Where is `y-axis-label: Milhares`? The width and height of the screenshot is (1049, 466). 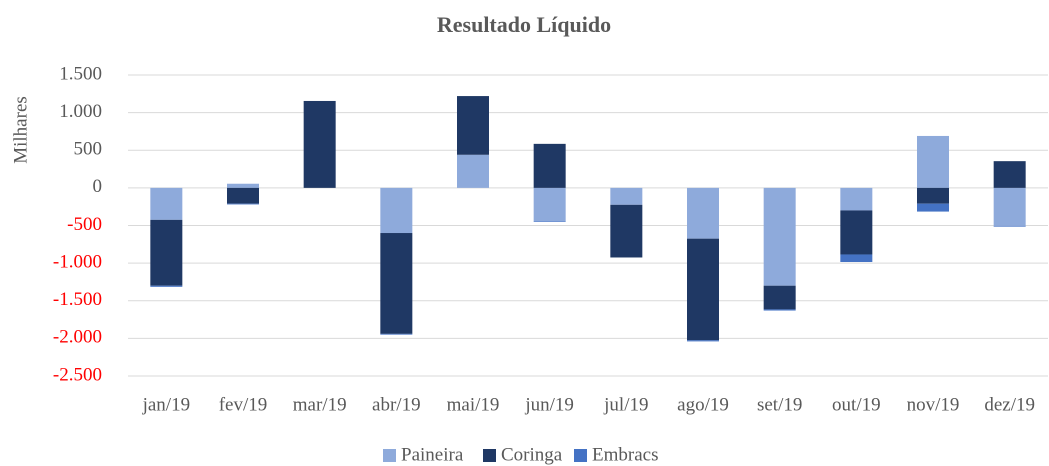
y-axis-label: Milhares is located at coordinates (20, 130).